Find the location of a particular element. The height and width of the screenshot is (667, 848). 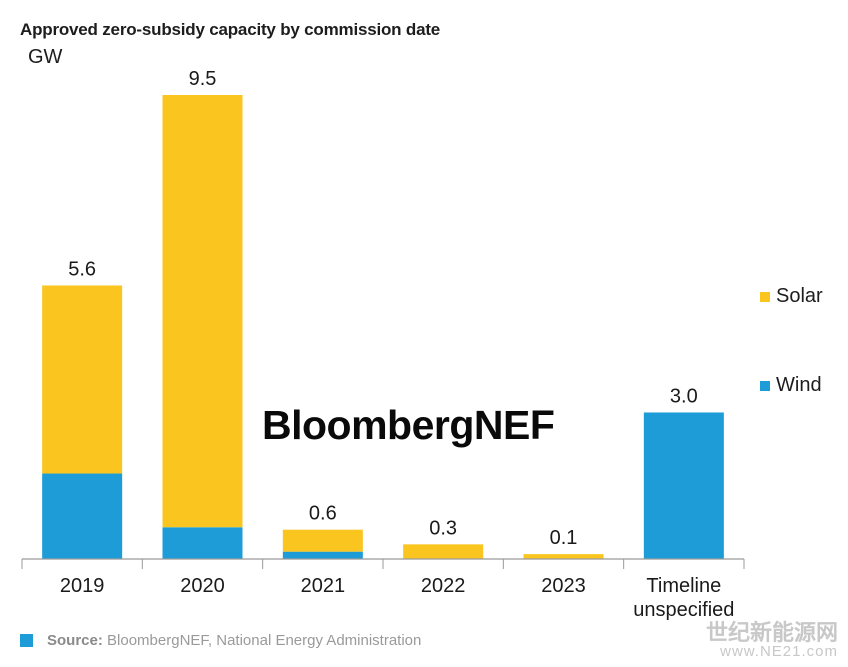

legend-item-wind: Wind is located at coordinates (791, 385).